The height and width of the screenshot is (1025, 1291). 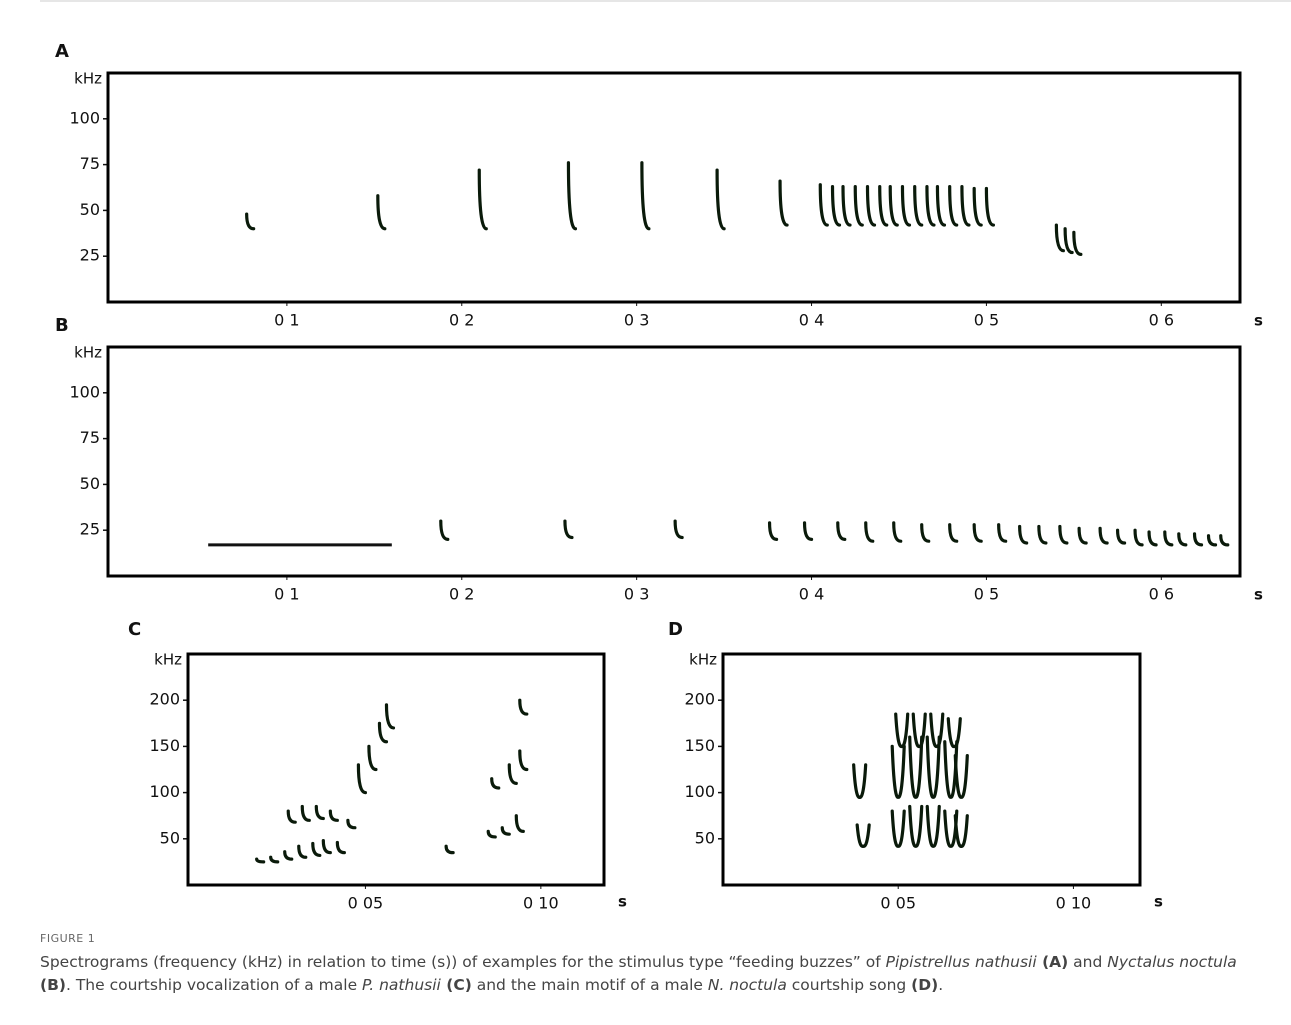 I want to click on caption-run: (D), so click(x=925, y=985).